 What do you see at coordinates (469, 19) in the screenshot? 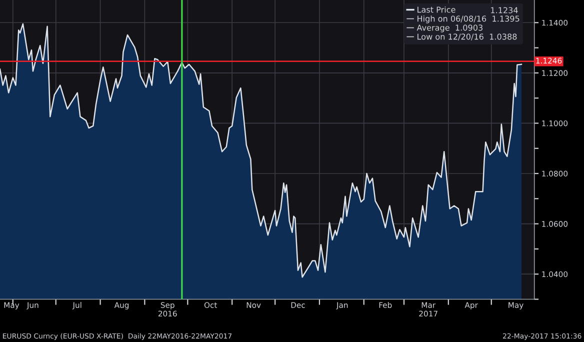
I see `annotation: High on 06/08/16 1.1395` at bounding box center [469, 19].